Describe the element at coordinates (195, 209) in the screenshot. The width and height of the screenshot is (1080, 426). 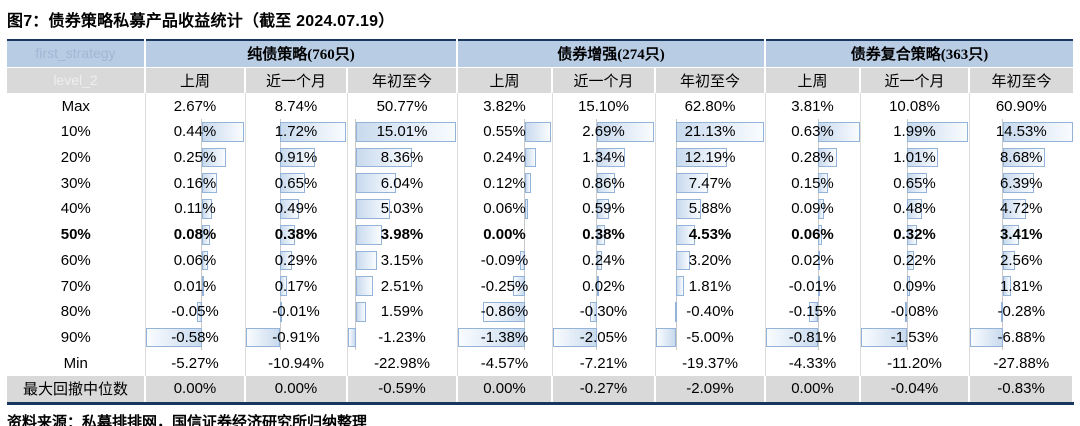
I see `value-text: 0.11%` at that location.